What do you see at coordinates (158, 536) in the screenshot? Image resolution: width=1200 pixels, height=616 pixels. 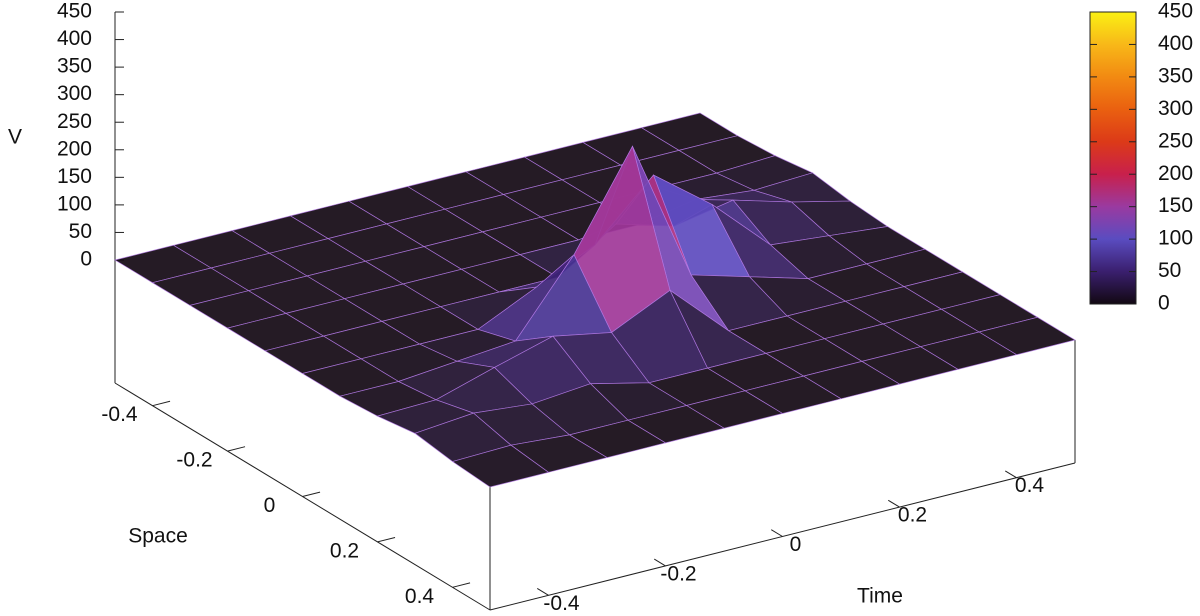 I see `y-axis-label: Space` at bounding box center [158, 536].